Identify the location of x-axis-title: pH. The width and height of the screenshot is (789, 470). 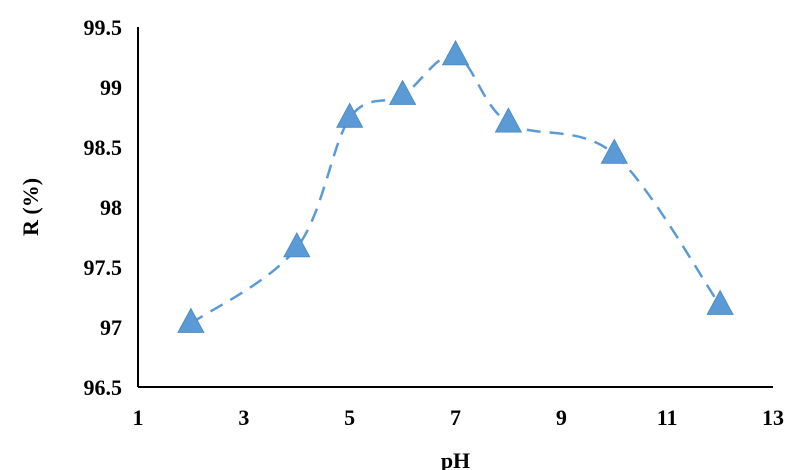
(455, 459).